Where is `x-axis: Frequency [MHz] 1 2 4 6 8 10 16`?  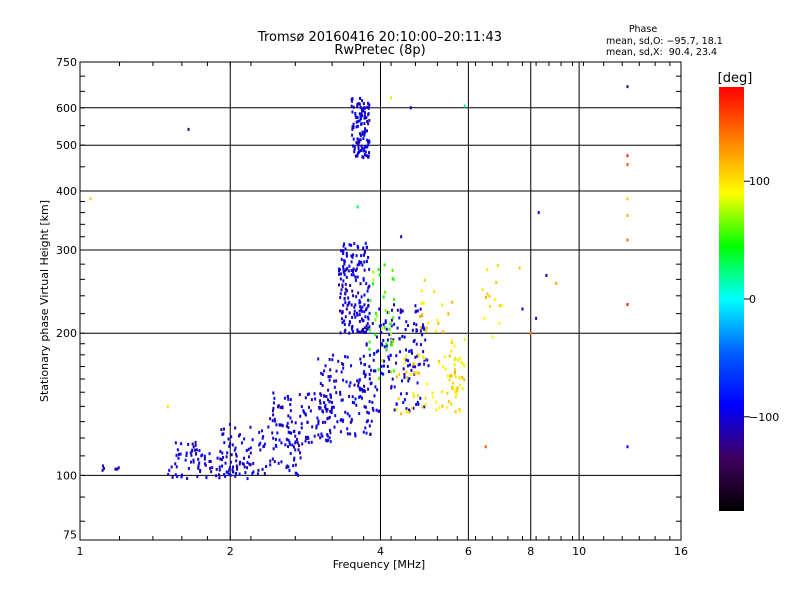 x-axis: Frequency [MHz] 1 2 4 6 8 10 16 is located at coordinates (383, 558).